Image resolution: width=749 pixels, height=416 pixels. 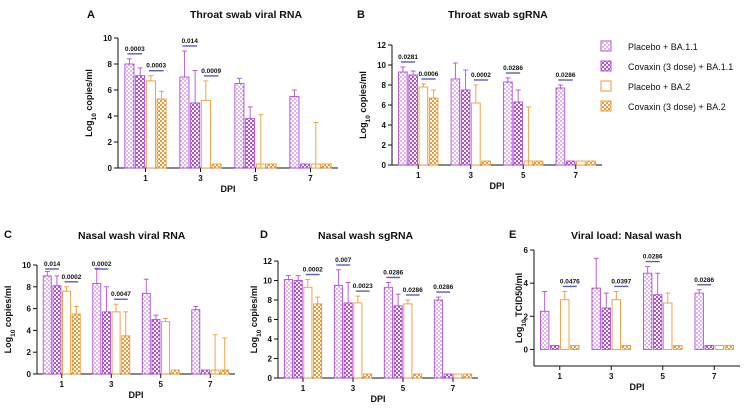 What do you see at coordinates (438, 339) in the screenshot?
I see `bar-d-7-s0` at bounding box center [438, 339].